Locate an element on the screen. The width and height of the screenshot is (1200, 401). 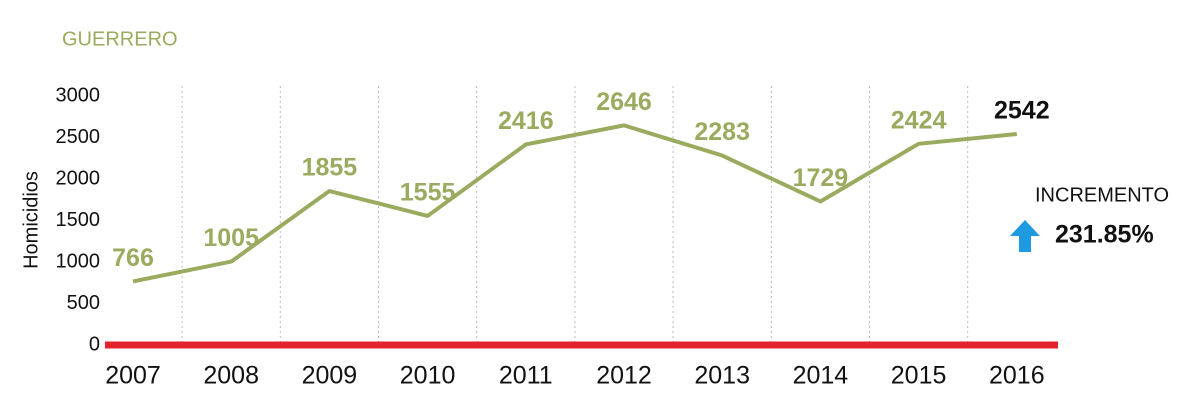
data-label: 766 is located at coordinates (133, 258).